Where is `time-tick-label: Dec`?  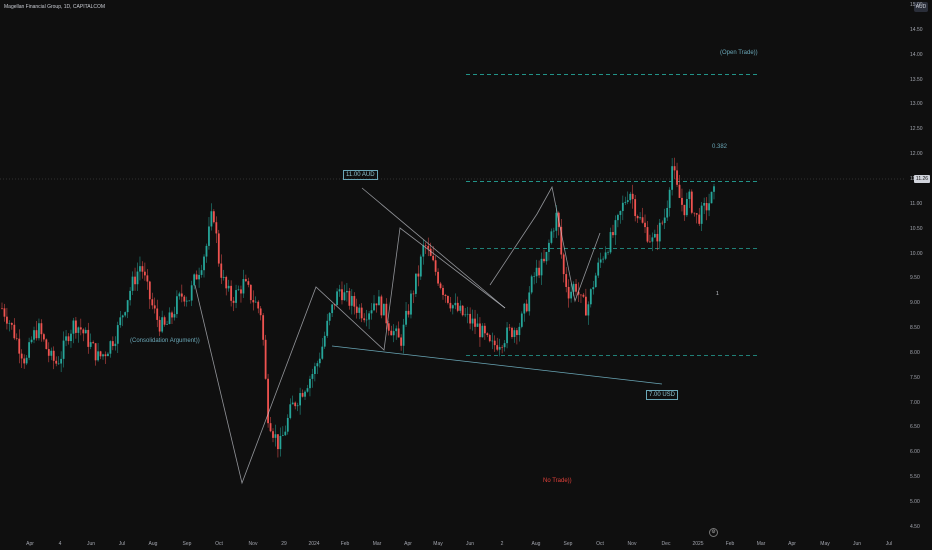
time-tick-label: Dec is located at coordinates (666, 544).